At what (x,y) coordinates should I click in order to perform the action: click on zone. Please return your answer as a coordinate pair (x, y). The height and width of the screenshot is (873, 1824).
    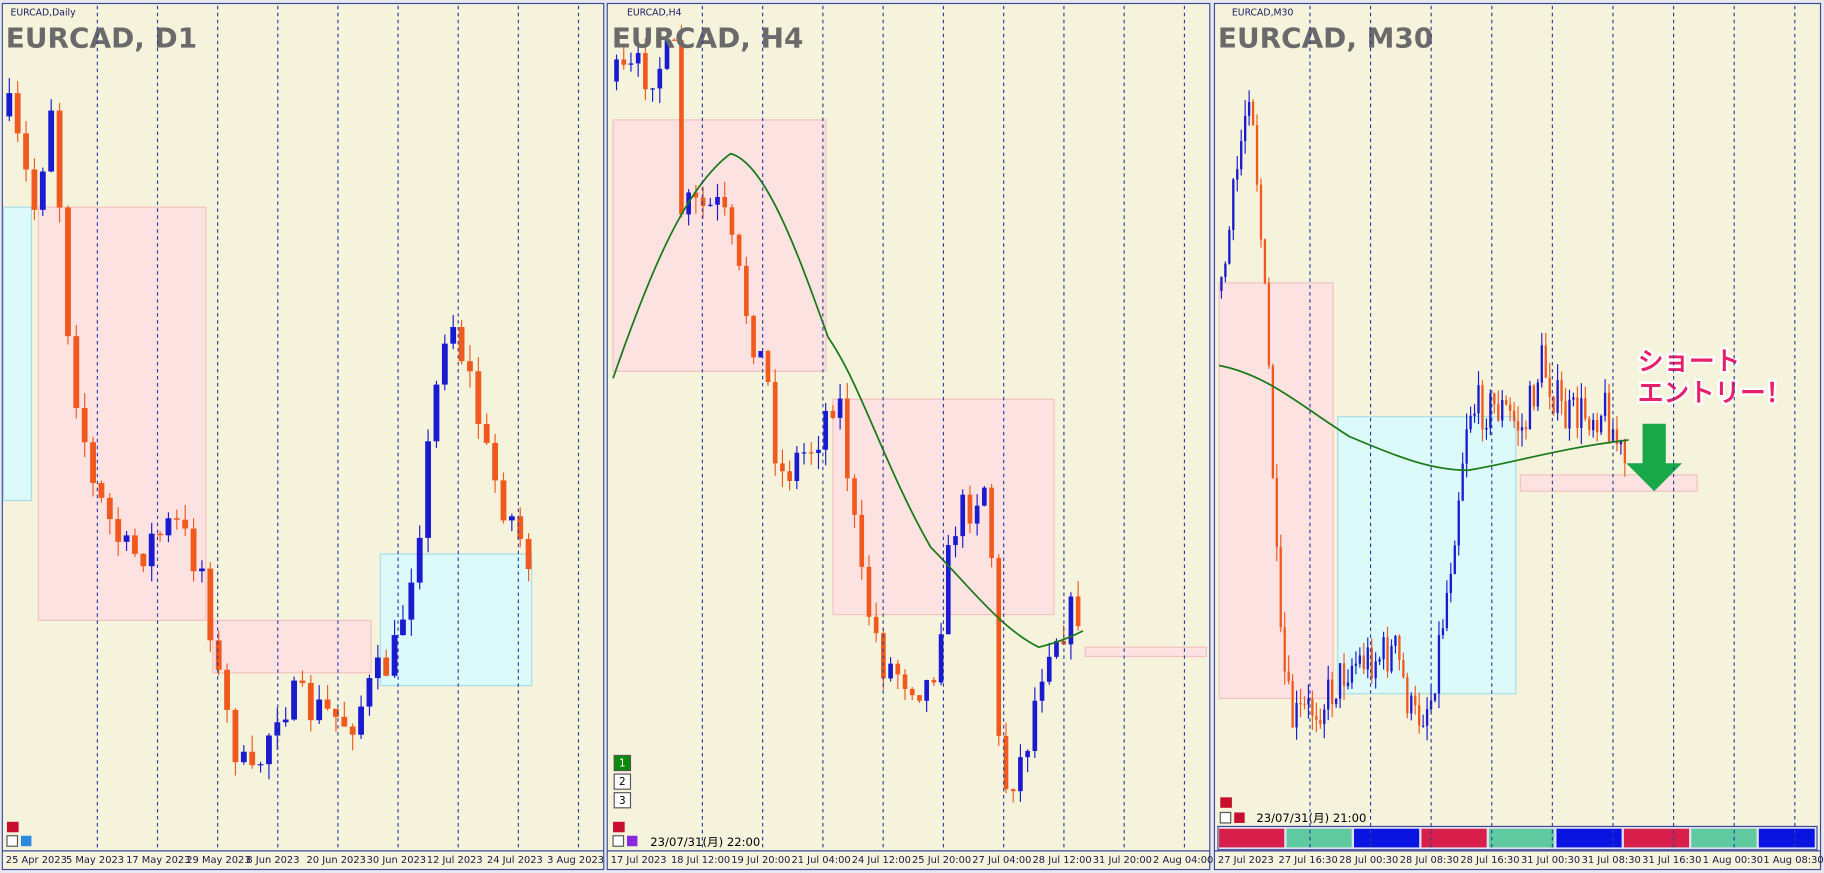
    Looking at the image, I should click on (719, 245).